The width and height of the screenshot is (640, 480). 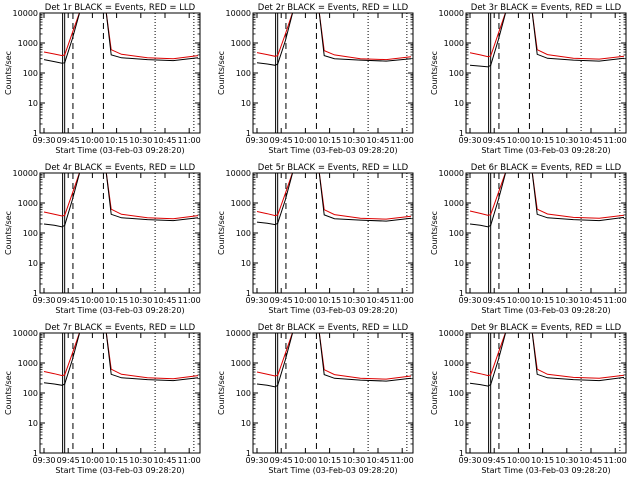 What do you see at coordinates (546, 8) in the screenshot?
I see `panel-title: Det 3r BLACK = Events, RED = LLD` at bounding box center [546, 8].